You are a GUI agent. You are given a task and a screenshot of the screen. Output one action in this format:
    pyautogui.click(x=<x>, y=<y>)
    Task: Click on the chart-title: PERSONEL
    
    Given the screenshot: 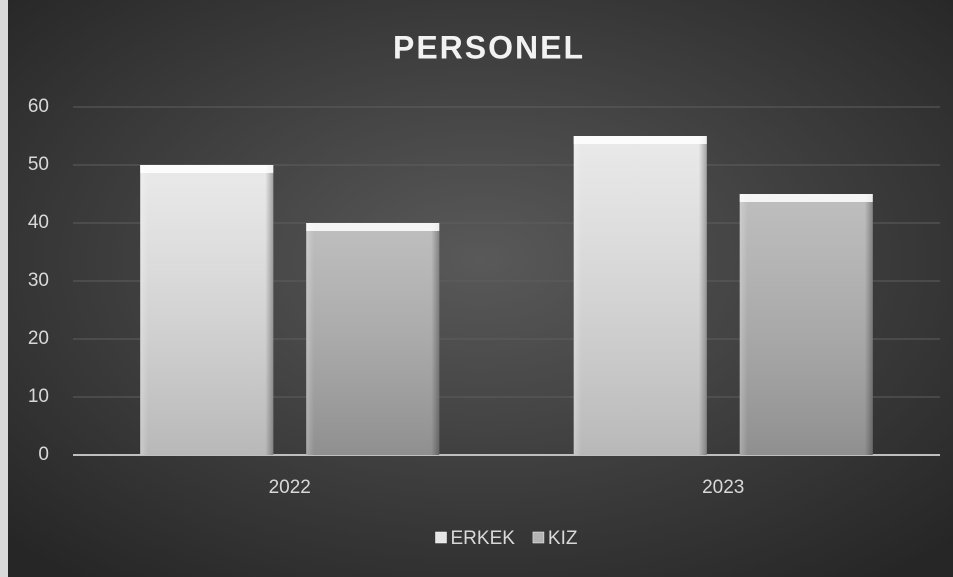 What is the action you would take?
    pyautogui.click(x=489, y=47)
    